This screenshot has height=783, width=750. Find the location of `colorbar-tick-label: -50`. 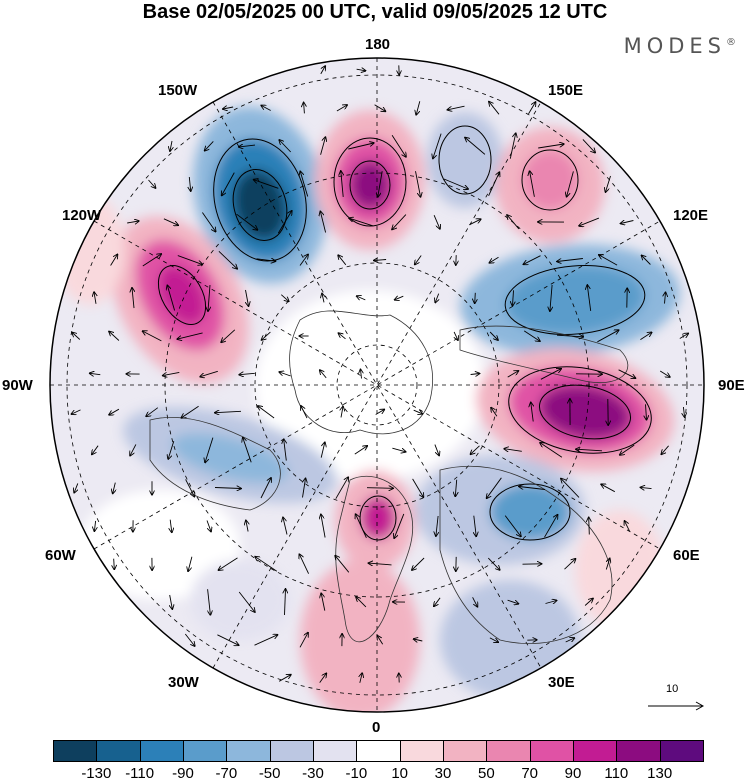

colorbar-tick-label: -50 is located at coordinates (269, 773).